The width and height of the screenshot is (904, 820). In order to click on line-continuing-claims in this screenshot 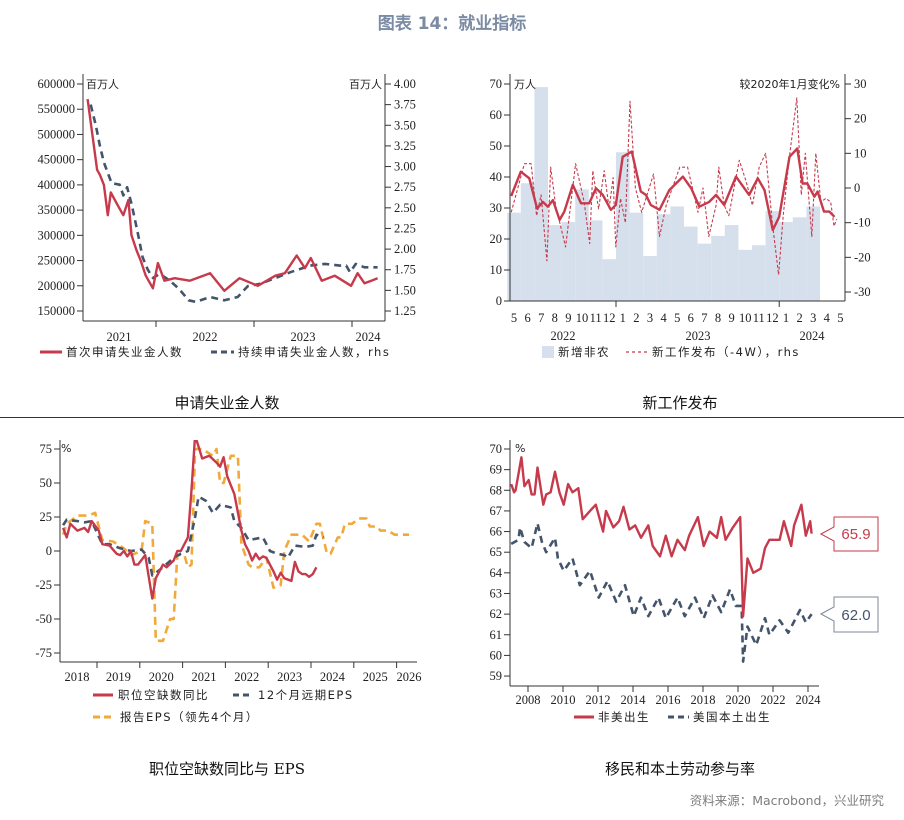, I will do `click(233, 204)`.